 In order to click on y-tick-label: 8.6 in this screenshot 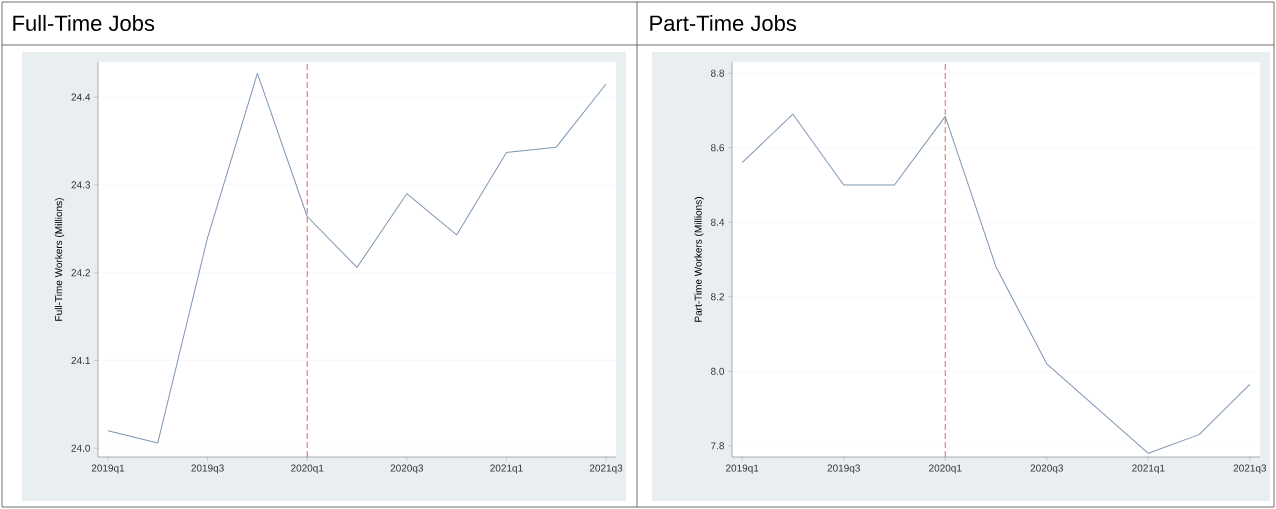, I will do `click(718, 148)`.